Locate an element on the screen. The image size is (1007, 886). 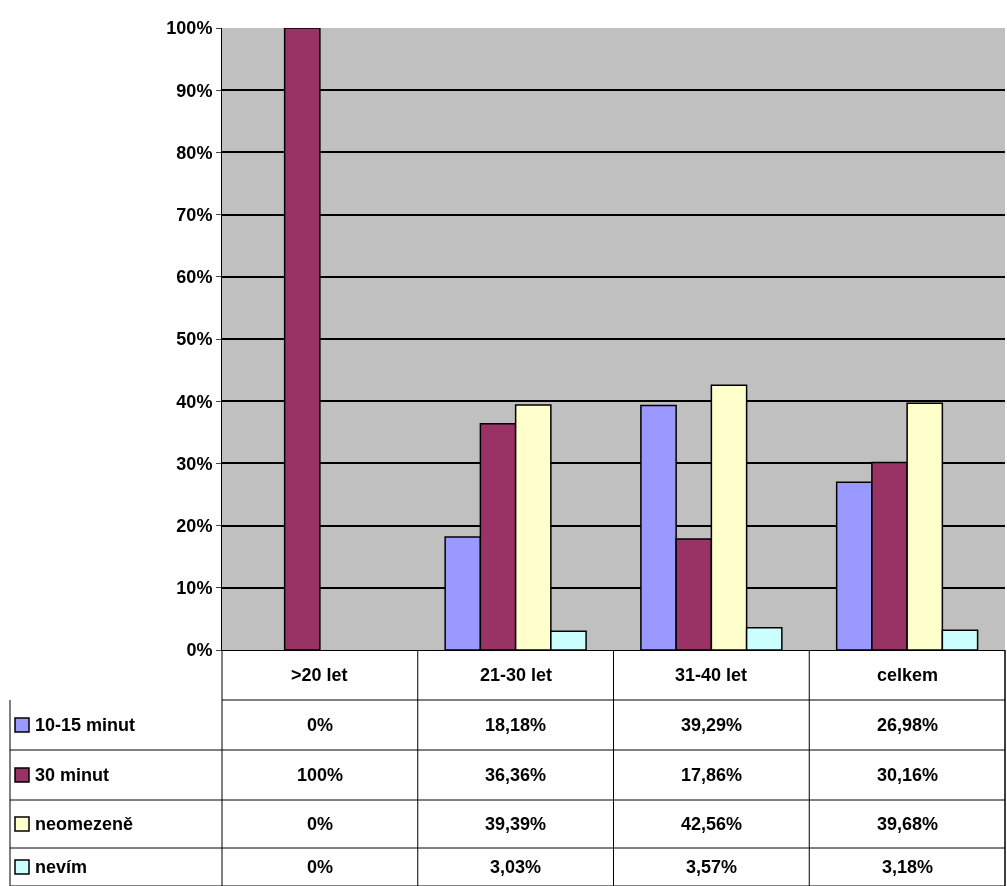
data-label: 39,29% is located at coordinates (712, 725).